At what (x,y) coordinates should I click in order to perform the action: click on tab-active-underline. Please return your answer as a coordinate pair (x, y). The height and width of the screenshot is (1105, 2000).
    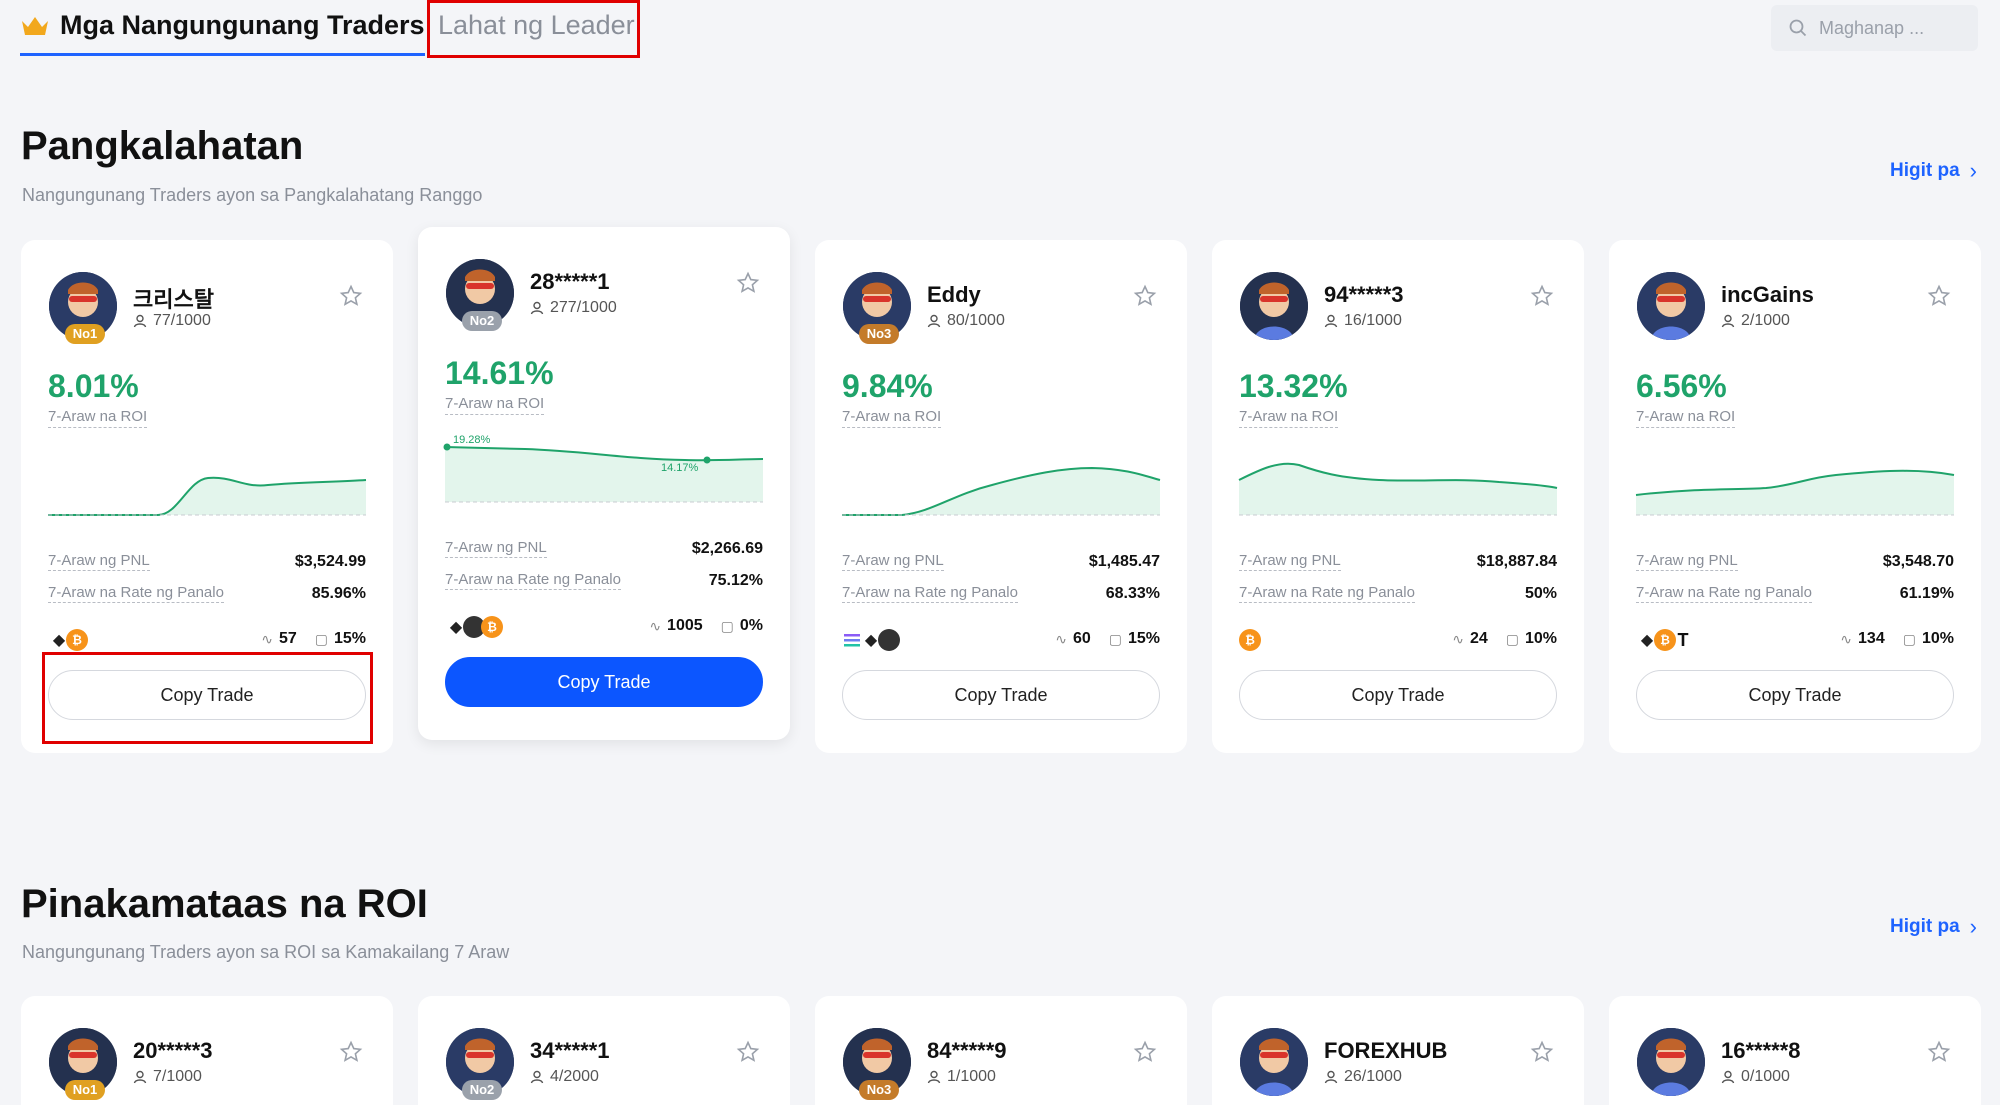
    Looking at the image, I should click on (222, 54).